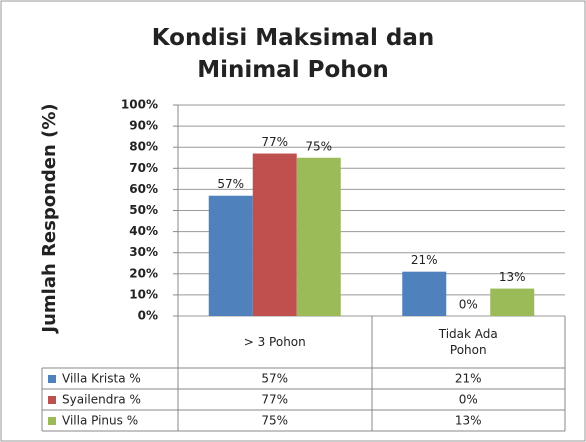 This screenshot has width=586, height=442. I want to click on x-tick-label: Tidak Ada Pohon, so click(468, 342).